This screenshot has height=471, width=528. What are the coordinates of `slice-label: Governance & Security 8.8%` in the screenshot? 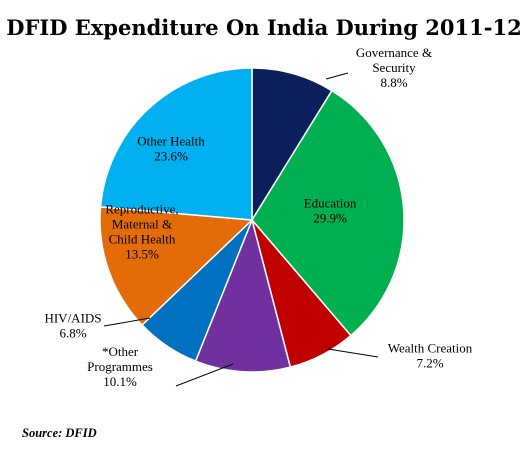 It's located at (394, 67).